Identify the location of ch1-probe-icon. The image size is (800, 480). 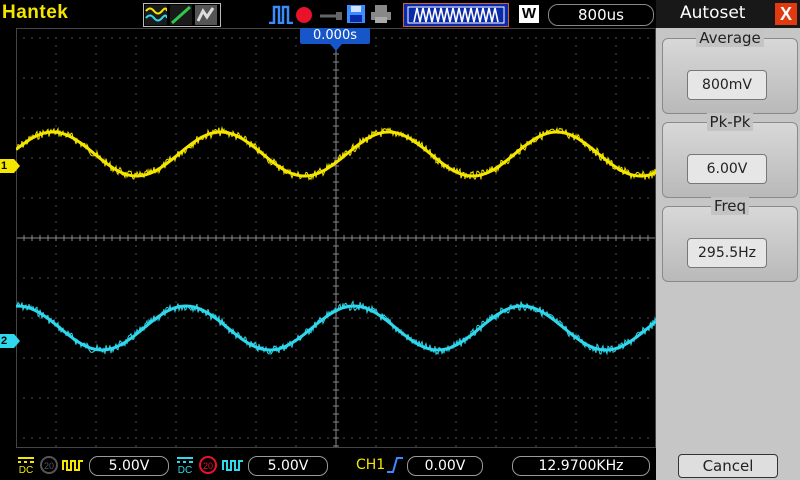
(72, 465).